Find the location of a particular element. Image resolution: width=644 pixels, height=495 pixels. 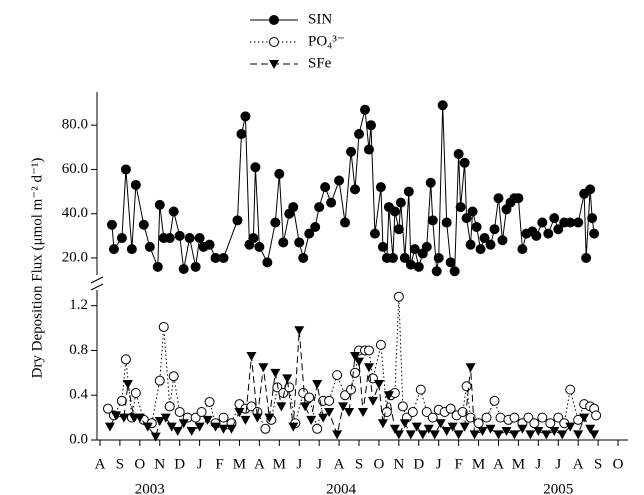

x-tick-label: O is located at coordinates (139, 464).